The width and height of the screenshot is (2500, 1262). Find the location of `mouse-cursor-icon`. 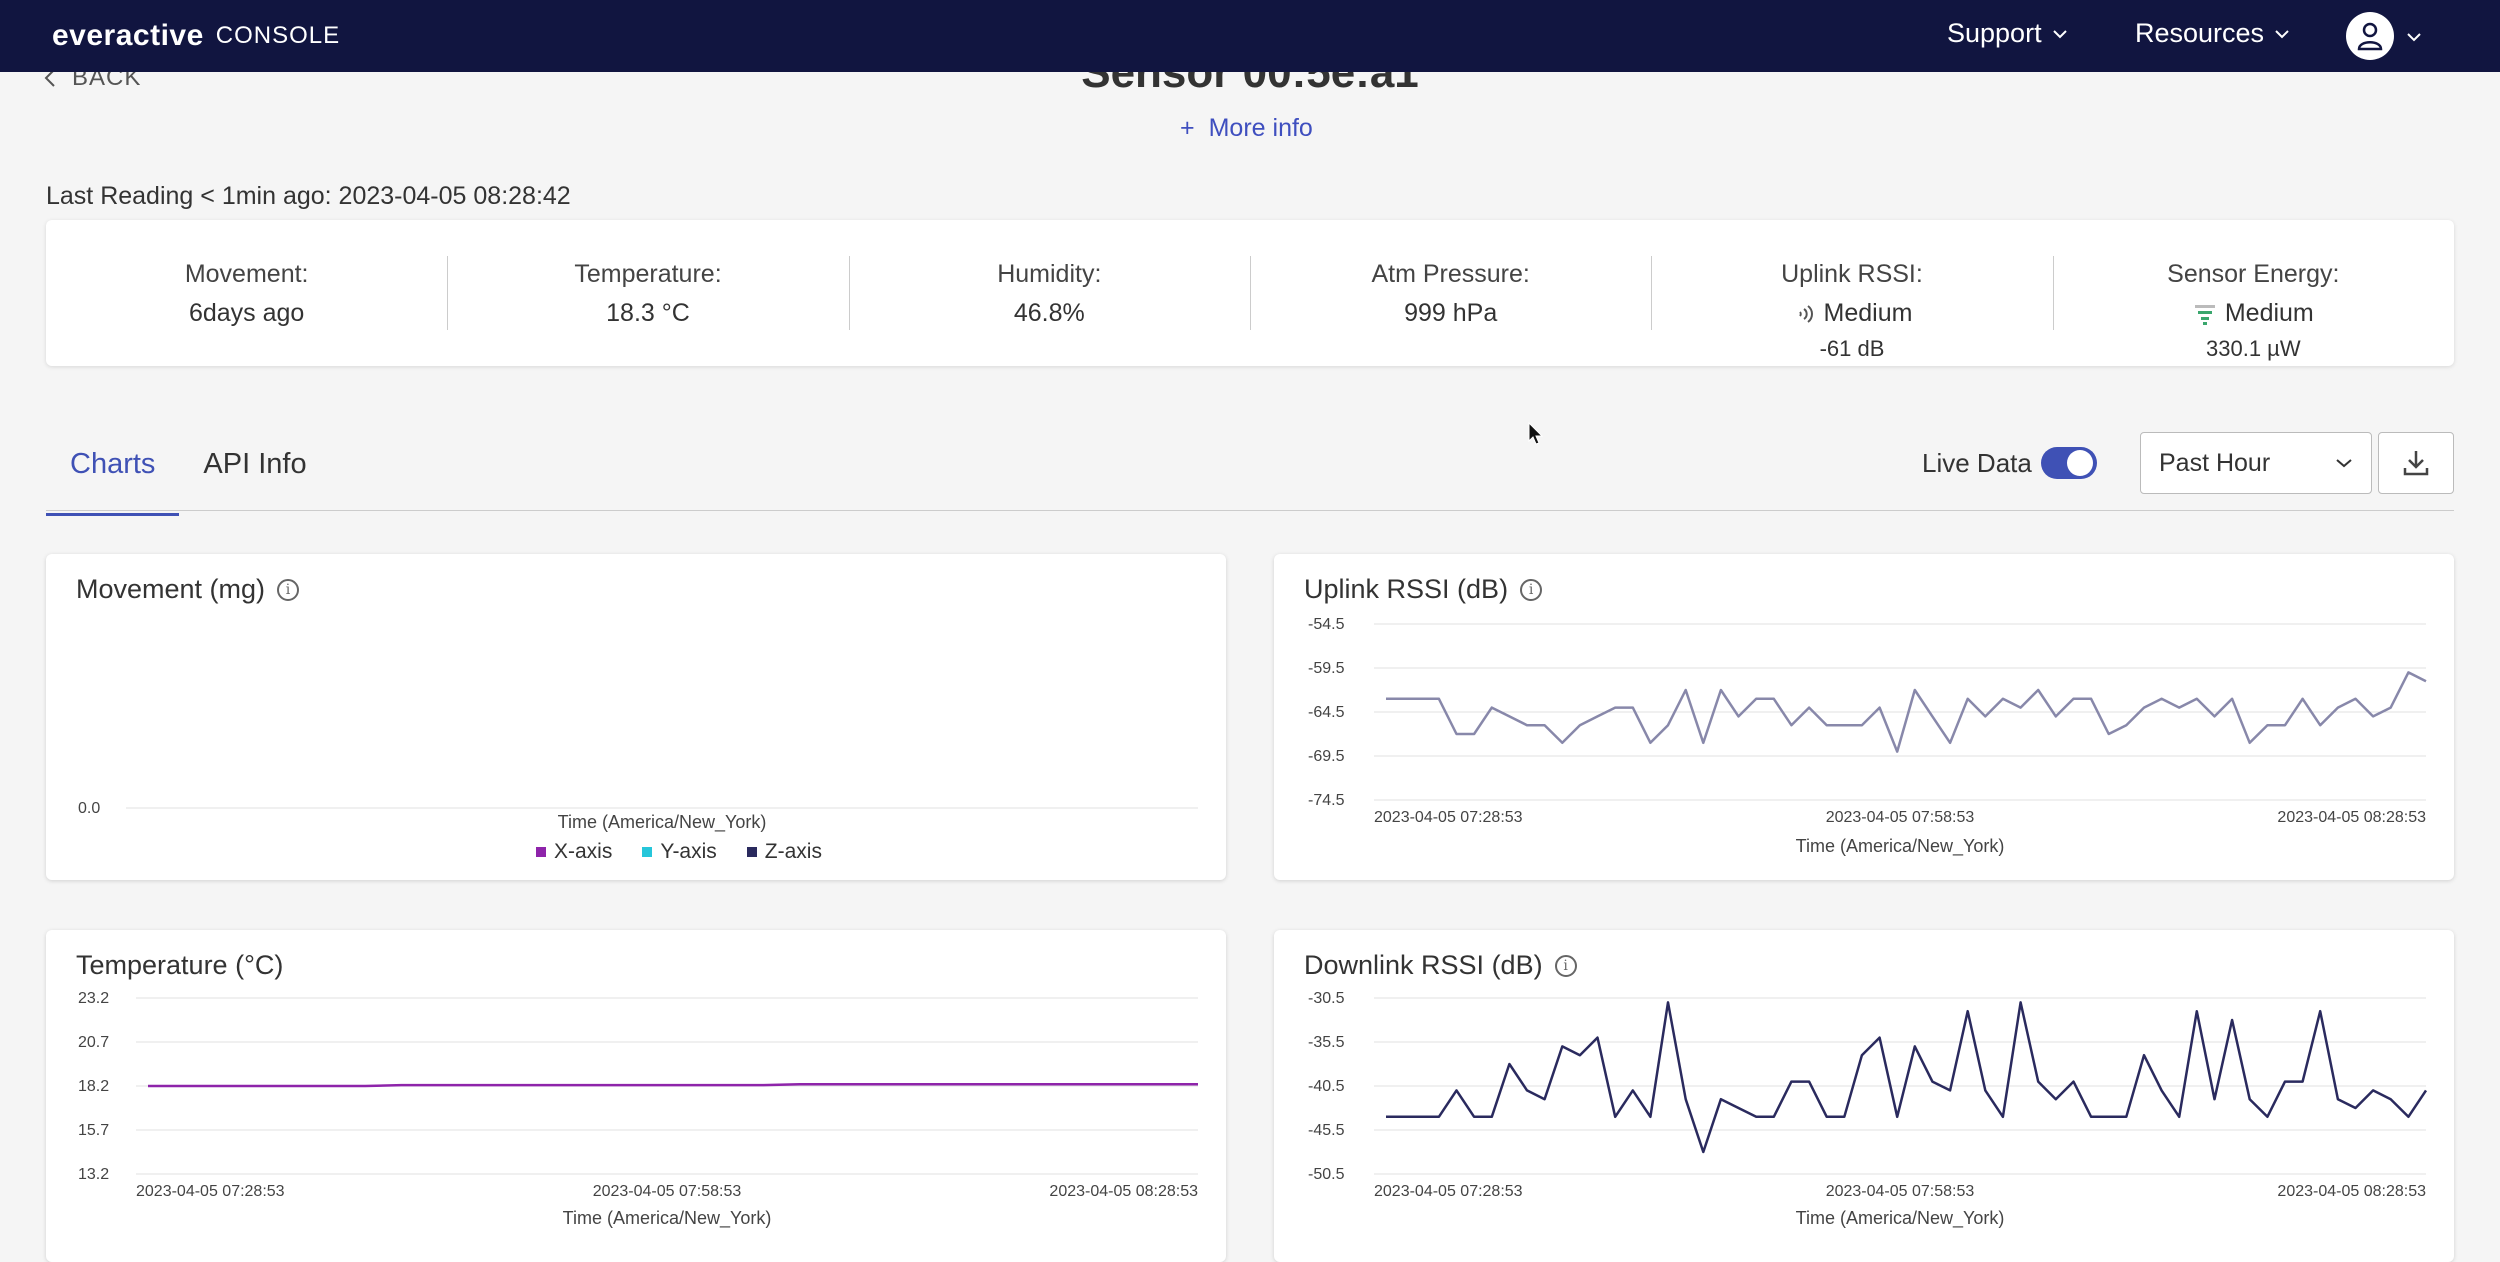

mouse-cursor-icon is located at coordinates (1536, 433).